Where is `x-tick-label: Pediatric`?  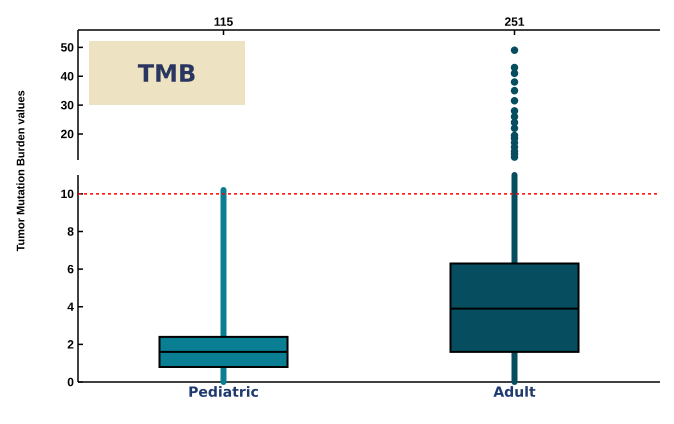 x-tick-label: Pediatric is located at coordinates (223, 391).